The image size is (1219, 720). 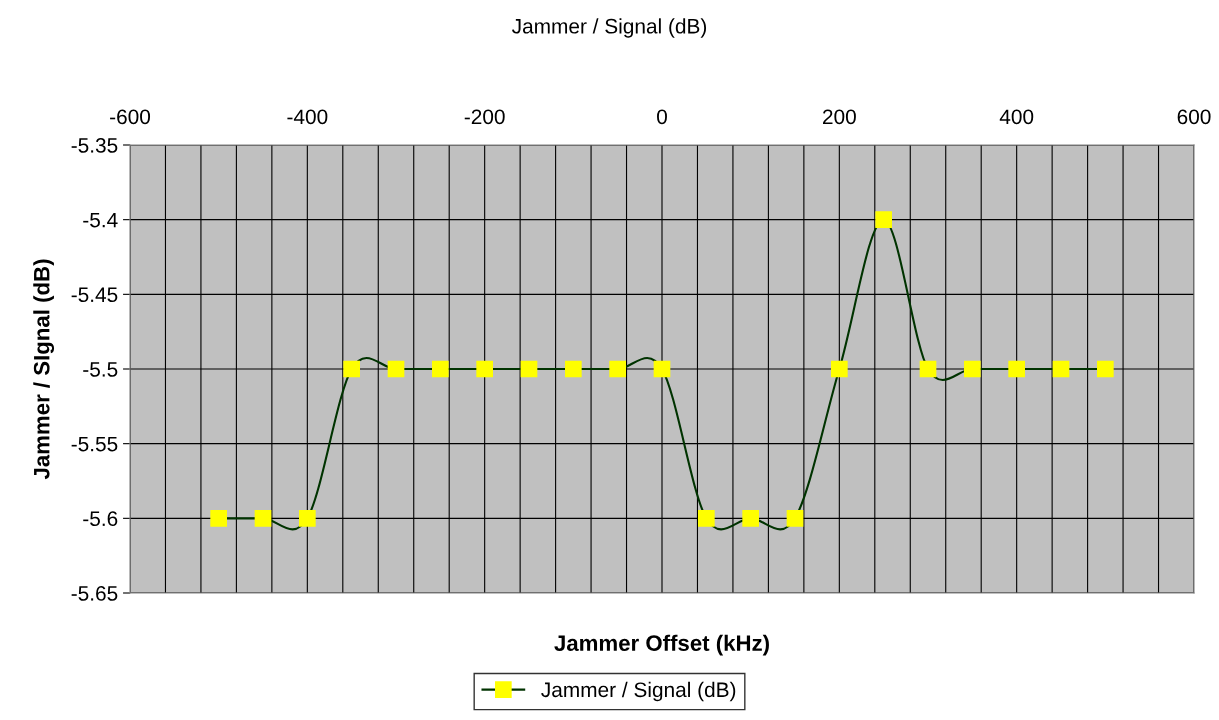 What do you see at coordinates (130, 117) in the screenshot?
I see `x-tick-label: -600` at bounding box center [130, 117].